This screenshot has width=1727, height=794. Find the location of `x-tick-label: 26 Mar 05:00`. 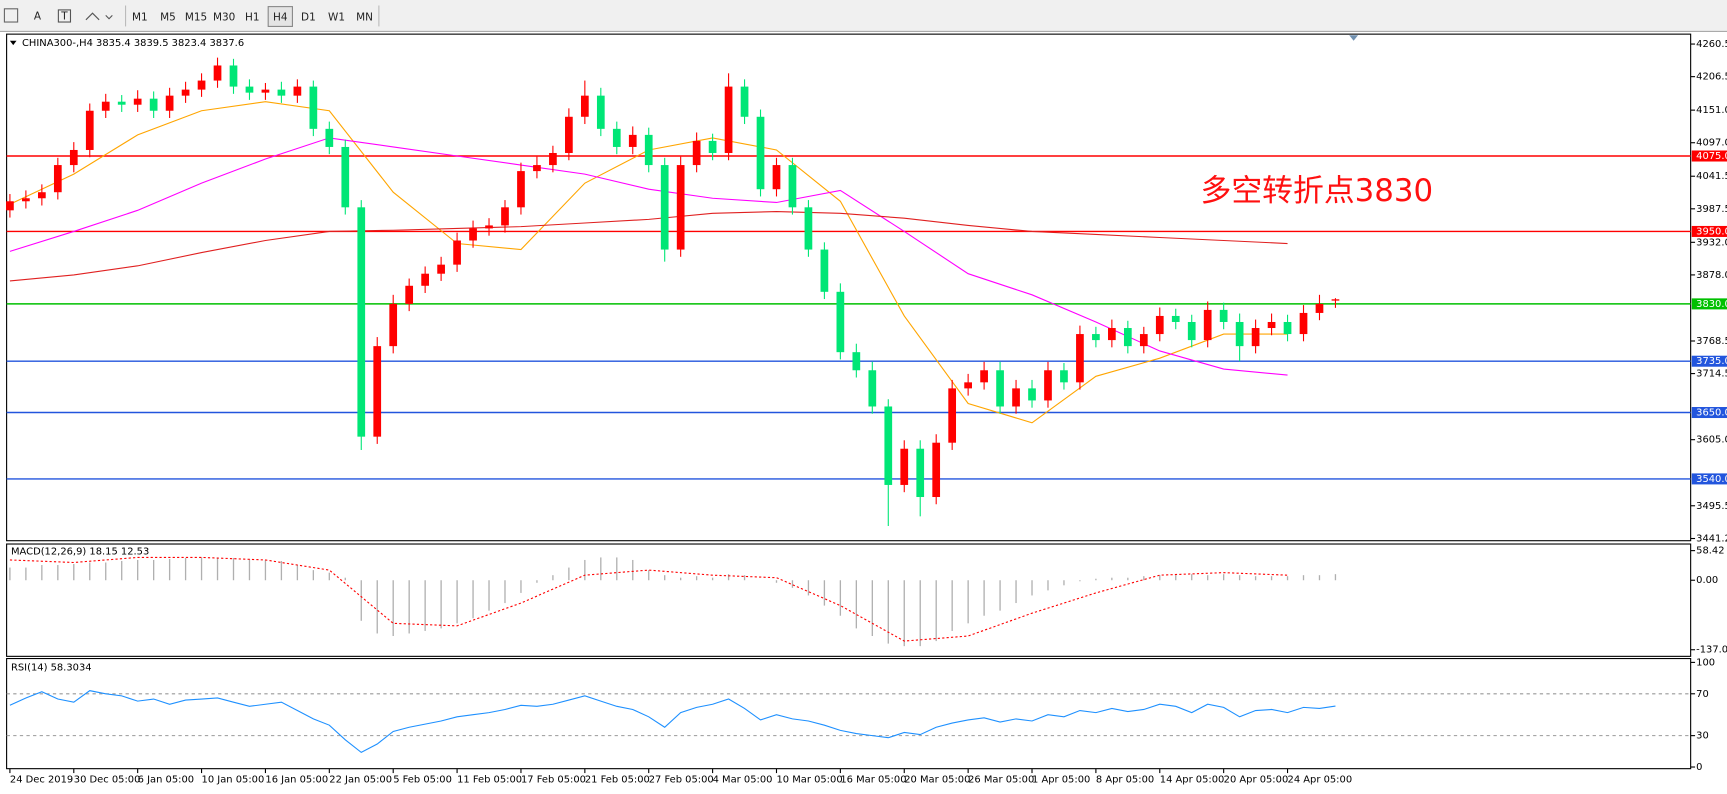

x-tick-label: 26 Mar 05:00 is located at coordinates (1001, 780).